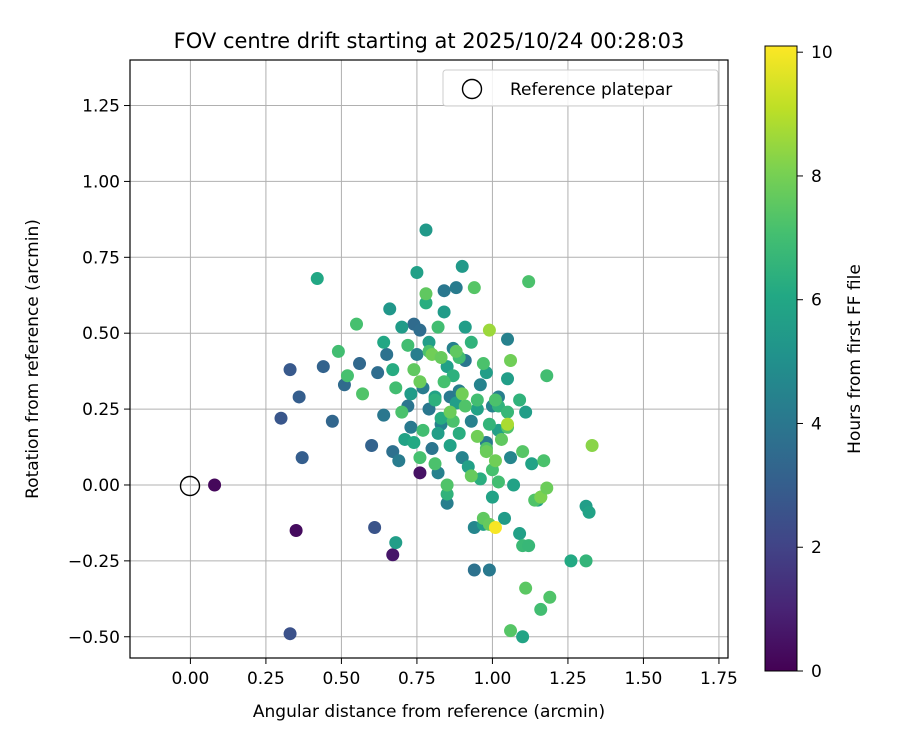  What do you see at coordinates (101, 486) in the screenshot?
I see `y-tick-label: 0.00` at bounding box center [101, 486].